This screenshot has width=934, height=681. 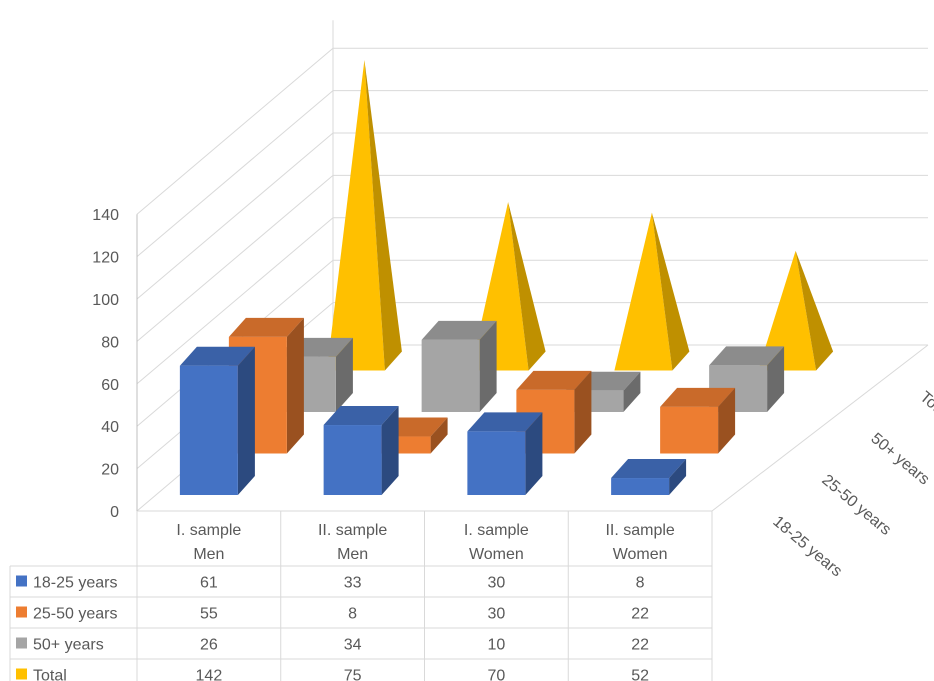 I want to click on series-name: 25-50 years, so click(x=75, y=614).